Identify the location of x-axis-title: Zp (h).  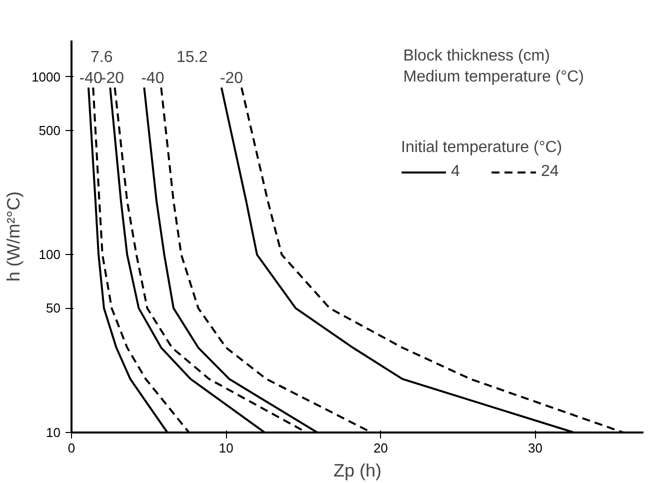
(357, 470).